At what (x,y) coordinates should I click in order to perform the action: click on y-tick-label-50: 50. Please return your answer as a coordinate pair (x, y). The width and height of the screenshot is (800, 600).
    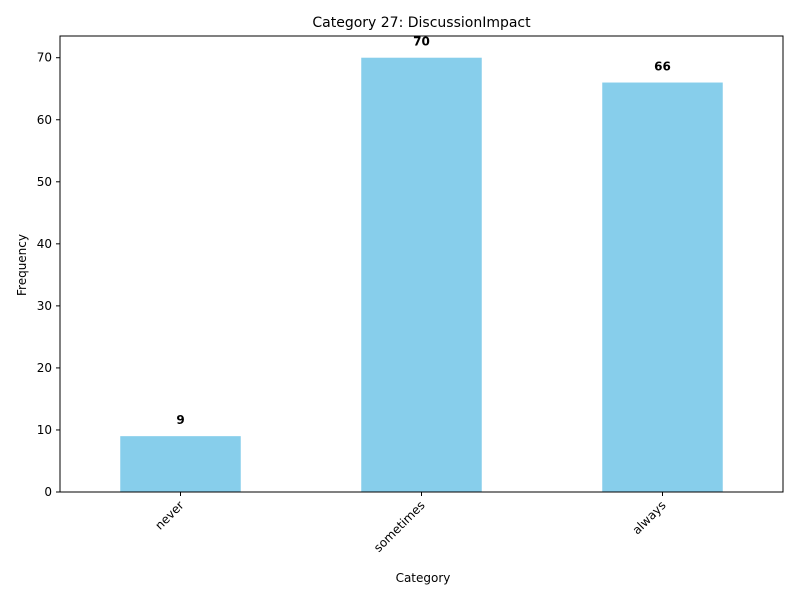
    Looking at the image, I should click on (44, 182).